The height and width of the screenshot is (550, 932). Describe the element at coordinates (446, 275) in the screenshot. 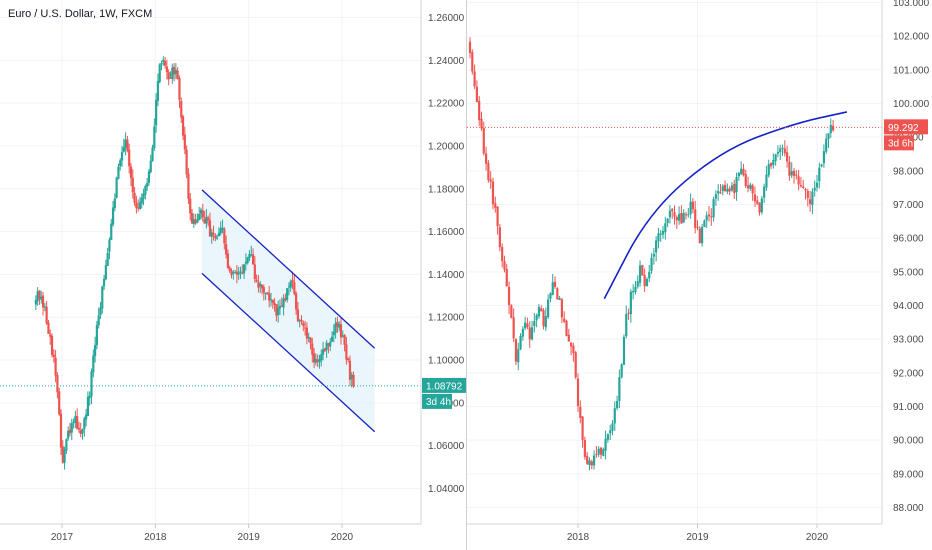

I see `price-tick-label: 1.14000` at that location.